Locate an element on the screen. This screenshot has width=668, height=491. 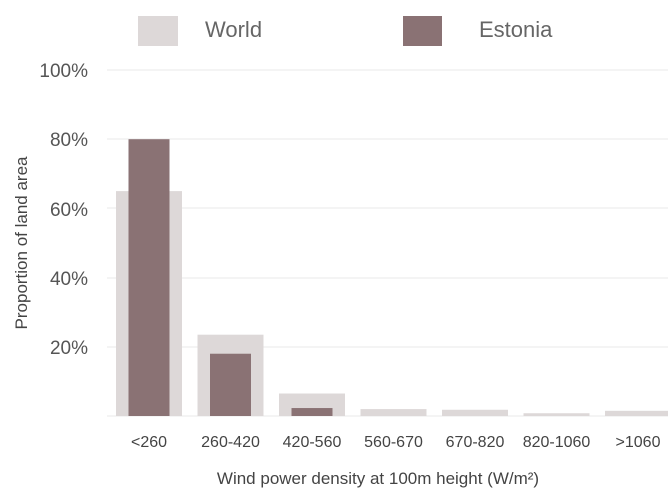
xtick-label-1: 260-420 is located at coordinates (230, 442).